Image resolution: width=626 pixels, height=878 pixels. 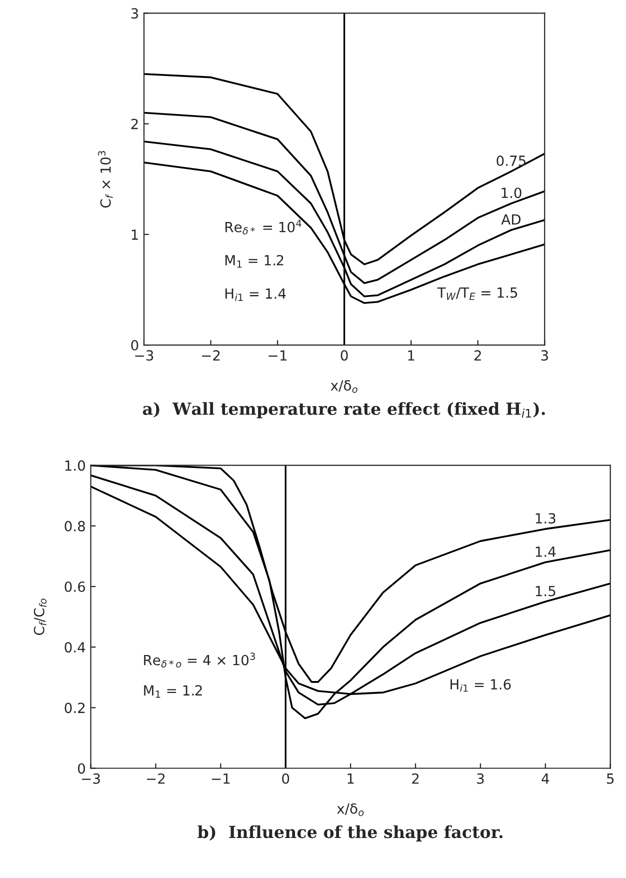 What do you see at coordinates (511, 219) in the screenshot?
I see `series-label: AD` at bounding box center [511, 219].